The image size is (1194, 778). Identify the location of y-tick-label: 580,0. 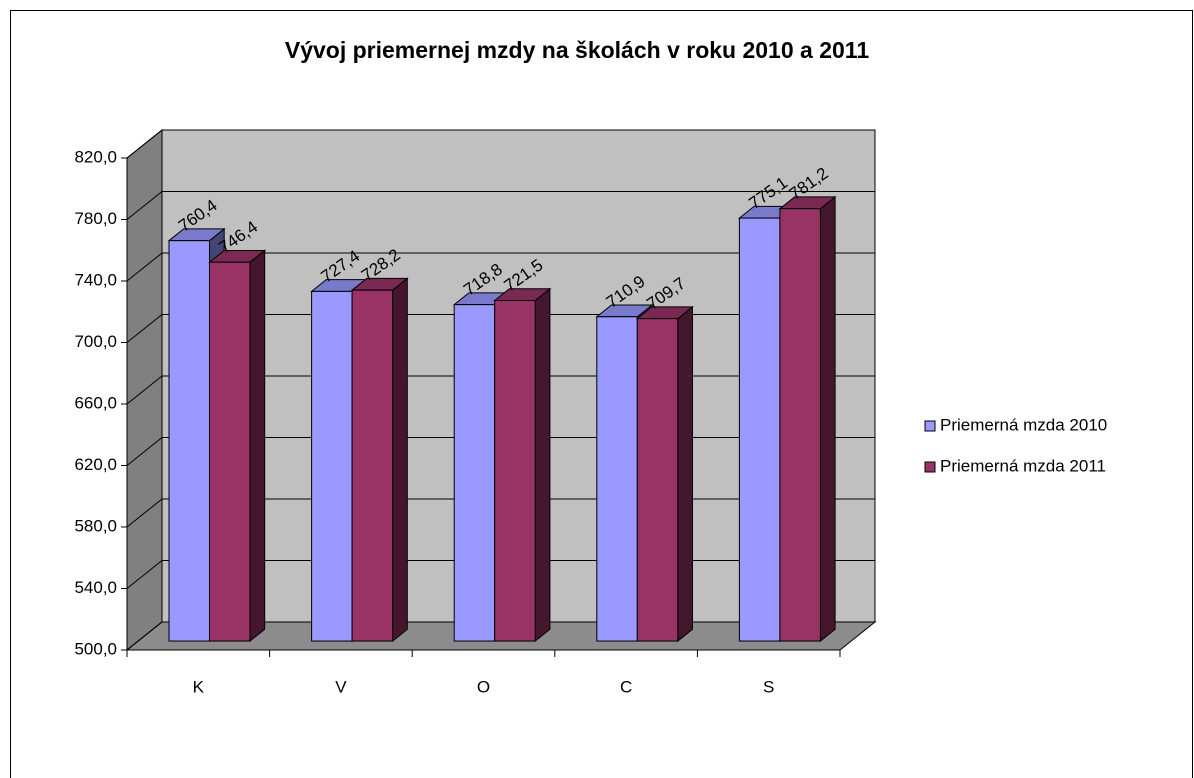
(95, 525).